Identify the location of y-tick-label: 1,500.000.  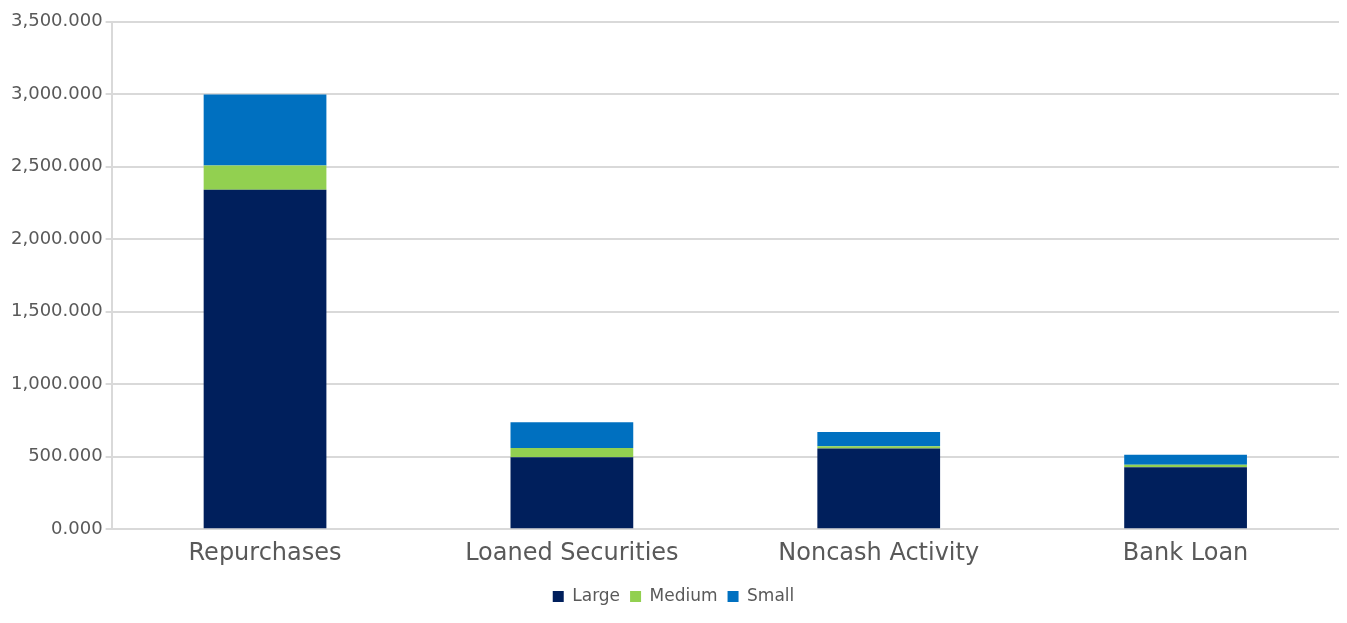
(57, 310).